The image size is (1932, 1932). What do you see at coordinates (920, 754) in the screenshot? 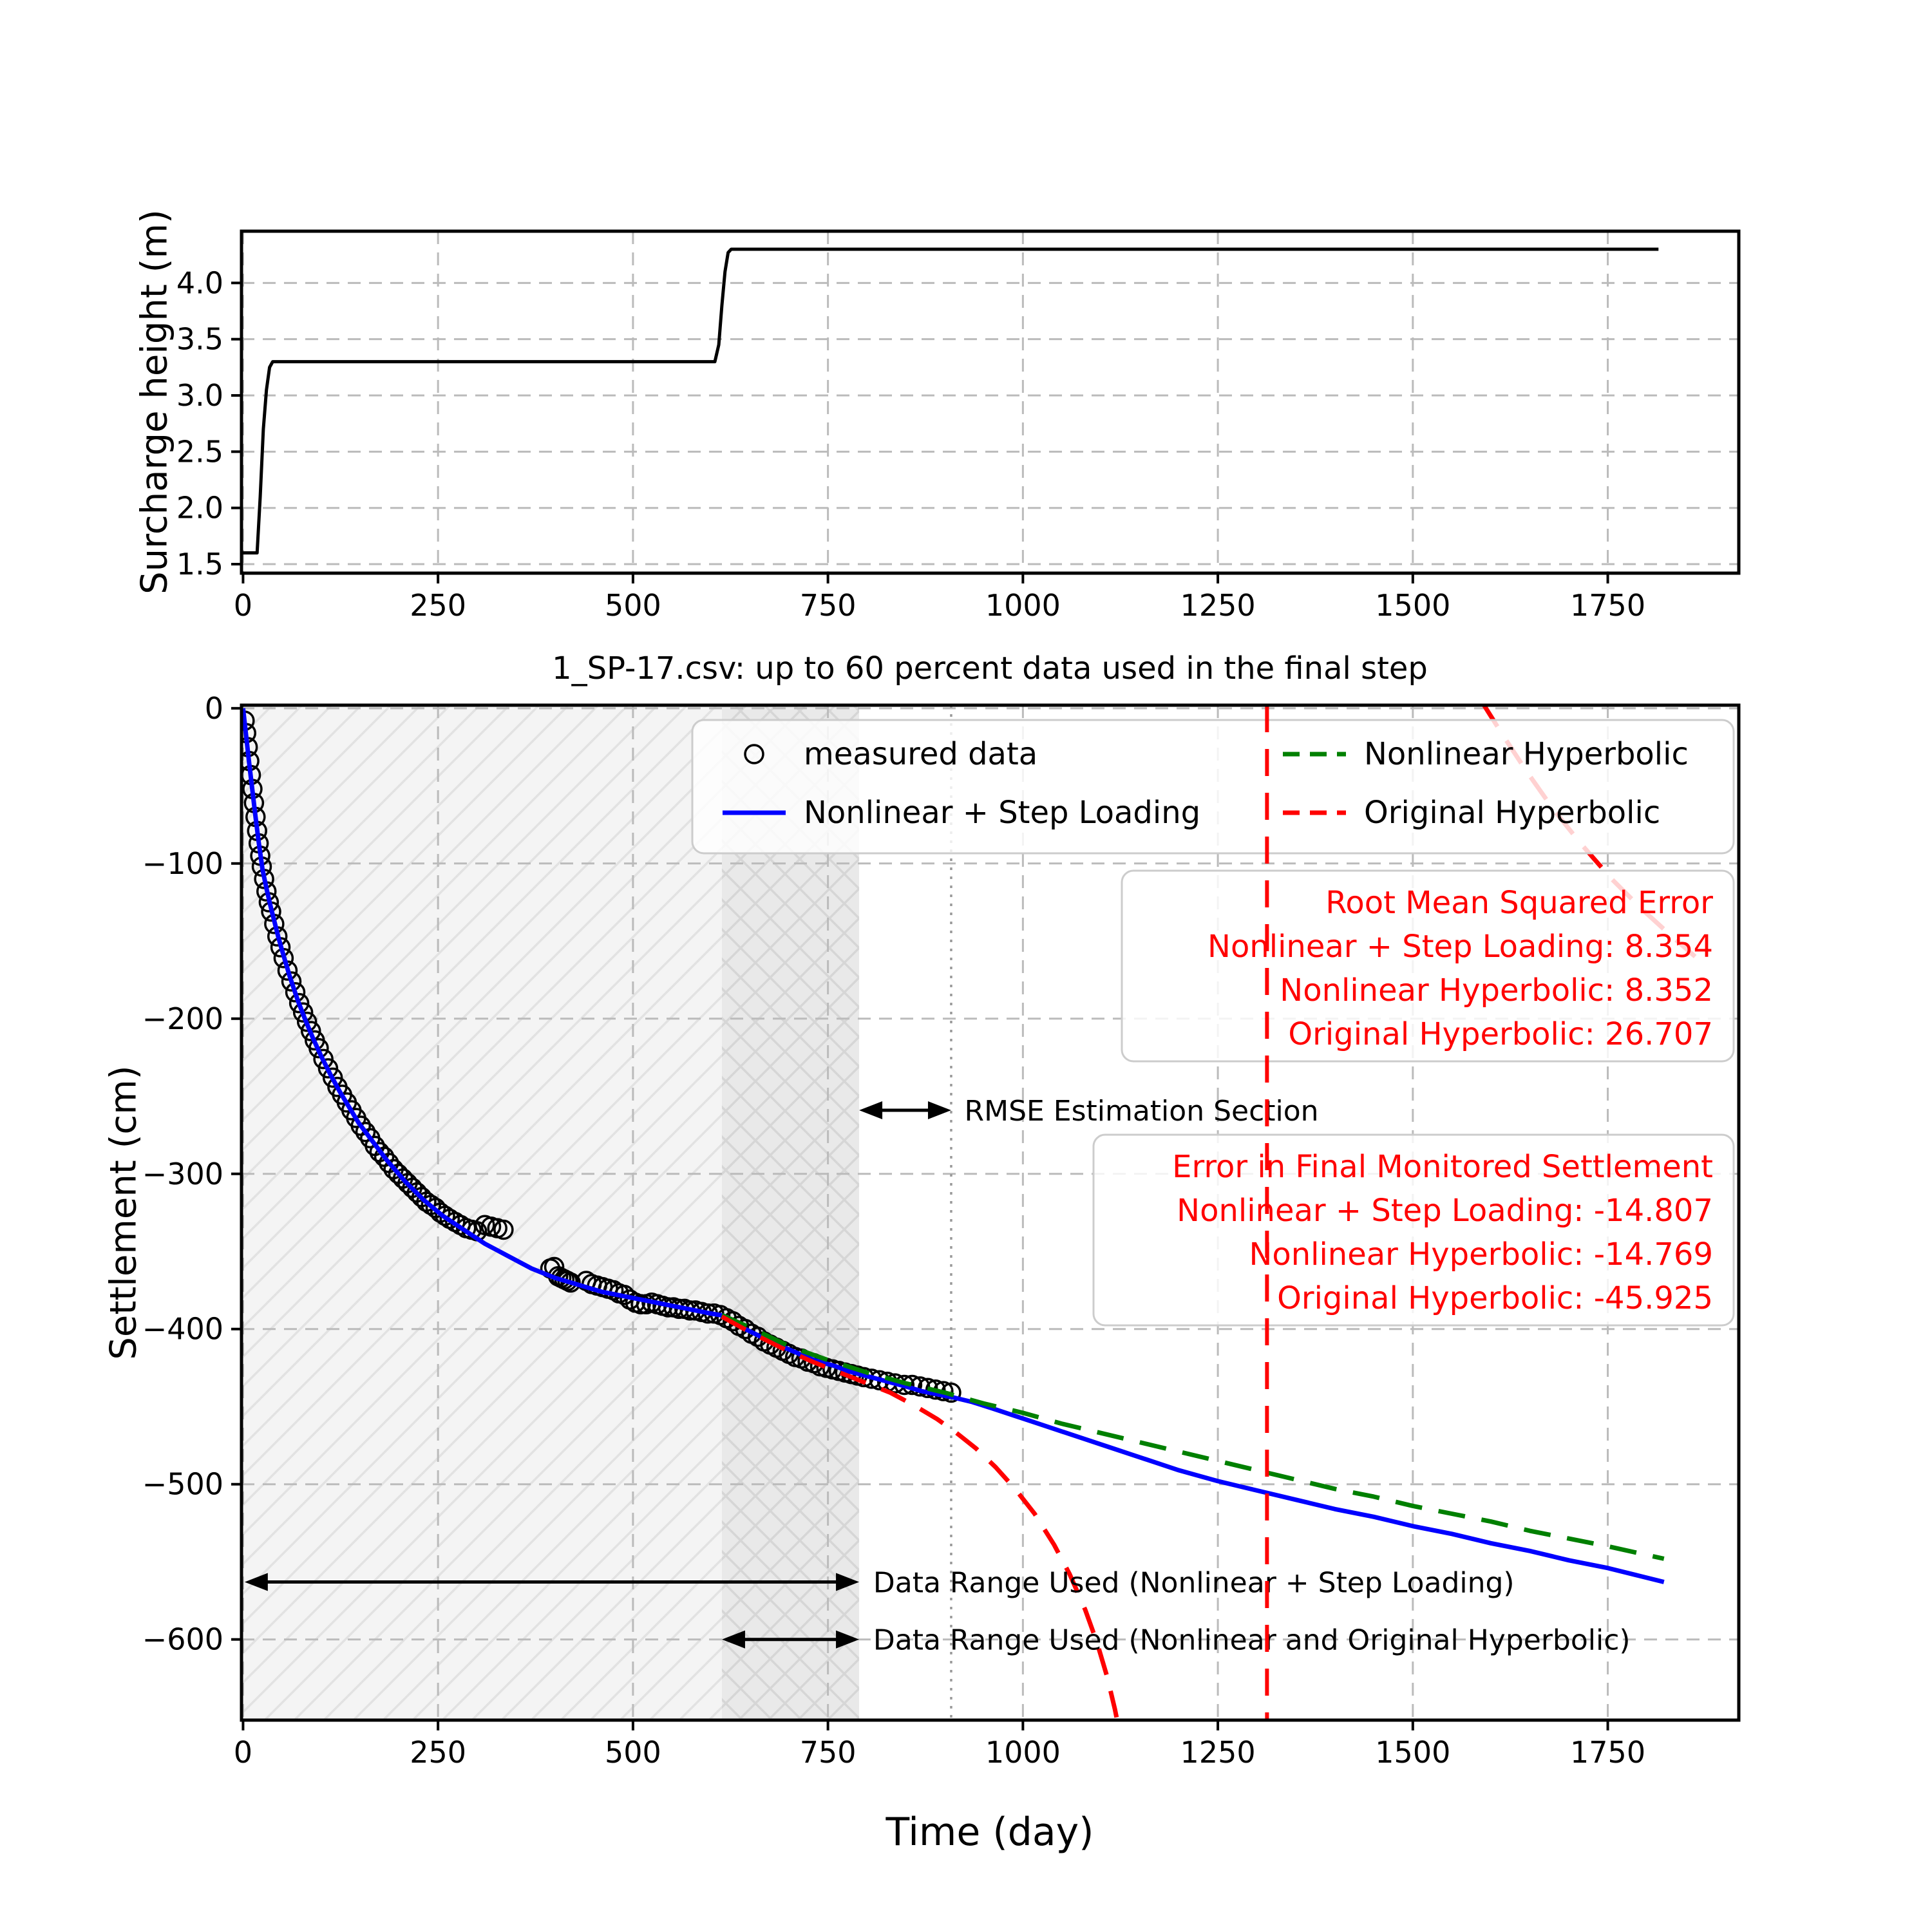
I see `legend-label: measured data` at bounding box center [920, 754].